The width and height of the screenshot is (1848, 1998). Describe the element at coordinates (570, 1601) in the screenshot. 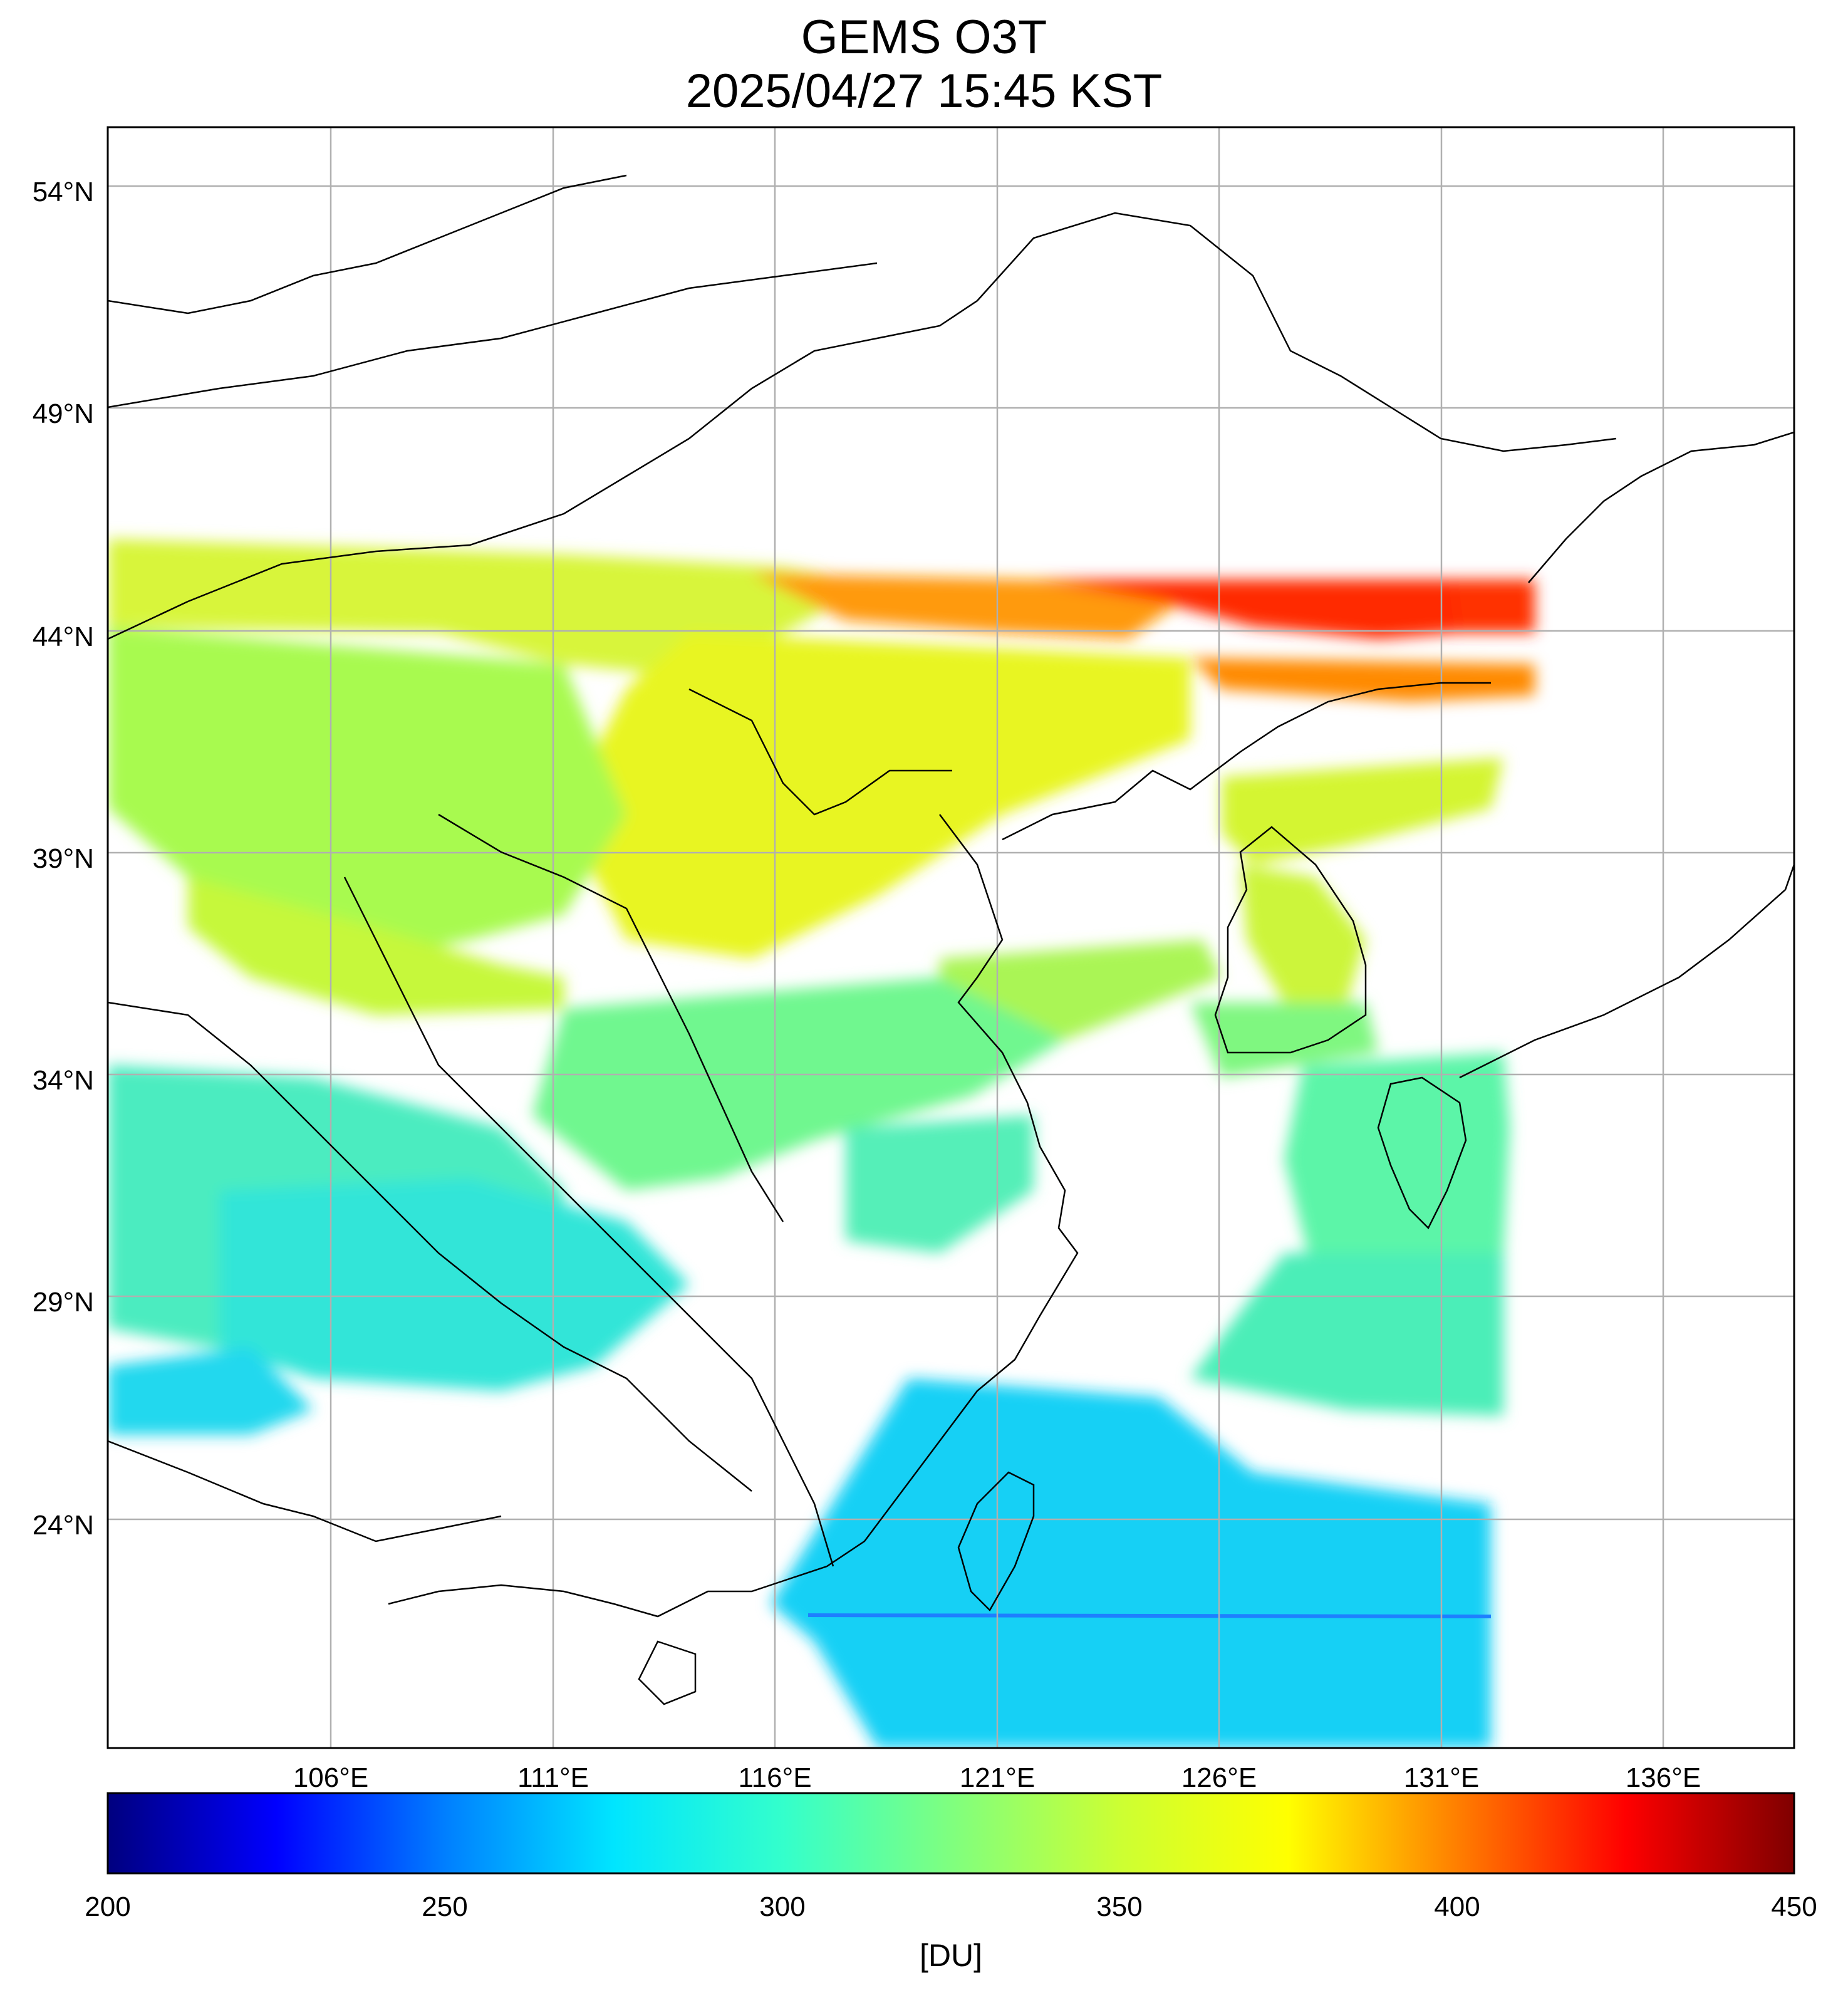

I see `coast-south-china` at that location.